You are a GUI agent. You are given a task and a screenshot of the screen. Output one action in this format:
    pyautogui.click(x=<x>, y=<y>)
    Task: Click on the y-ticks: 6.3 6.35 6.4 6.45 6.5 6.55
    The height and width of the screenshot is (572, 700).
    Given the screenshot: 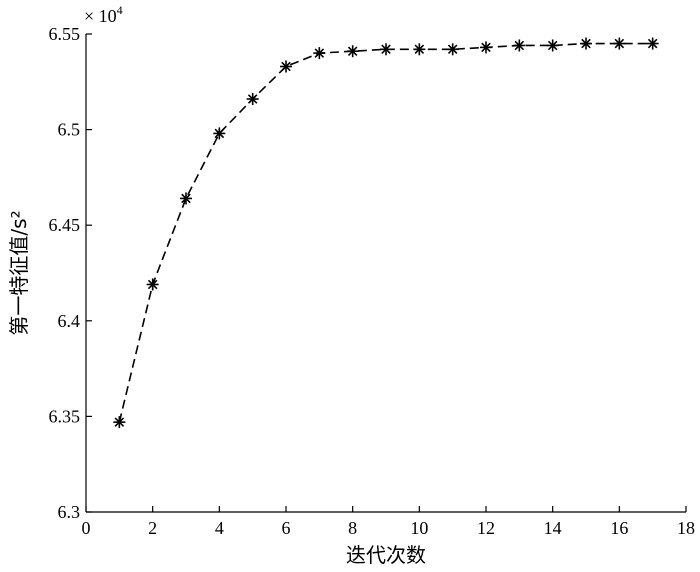 What is the action you would take?
    pyautogui.click(x=70, y=273)
    